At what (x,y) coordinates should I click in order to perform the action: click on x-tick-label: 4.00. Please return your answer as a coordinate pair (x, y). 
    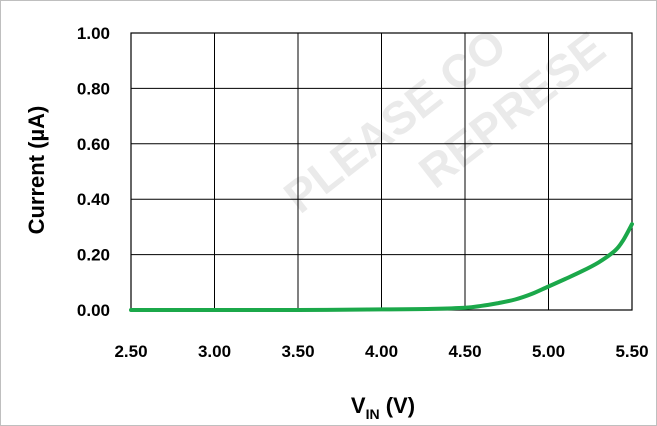
    Looking at the image, I should click on (381, 351).